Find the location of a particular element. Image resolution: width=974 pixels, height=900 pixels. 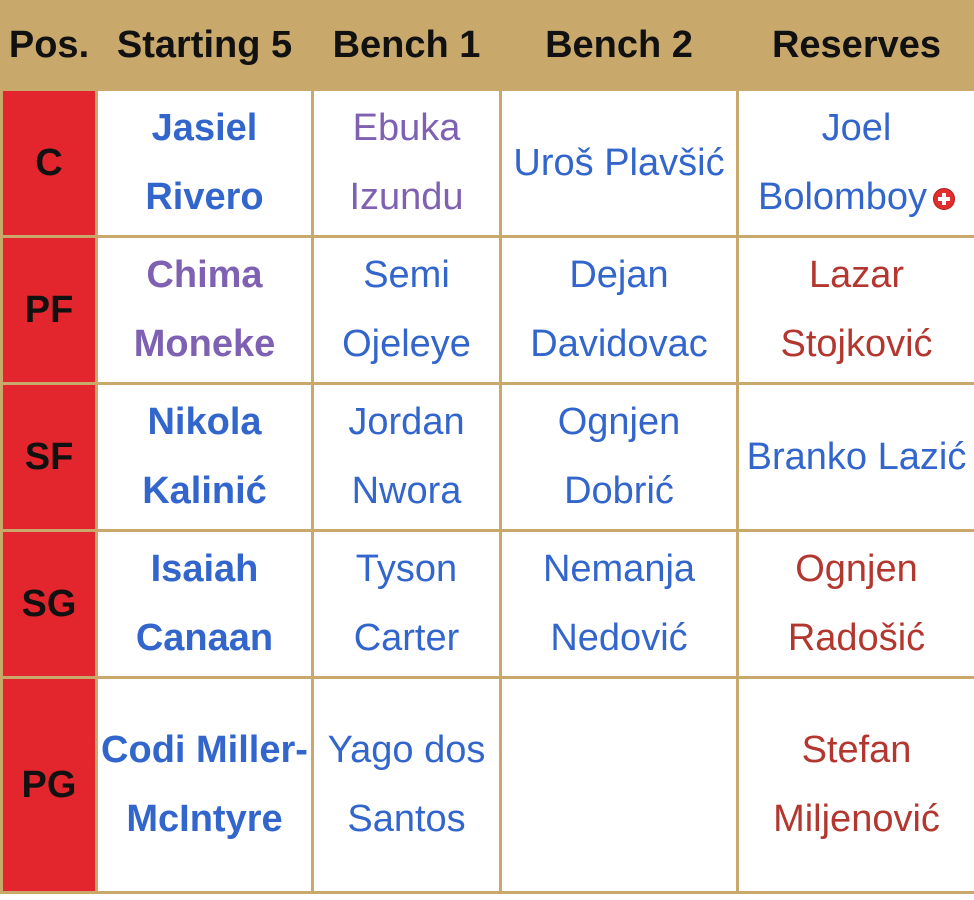

column-header-position: Pos. is located at coordinates (49, 45).